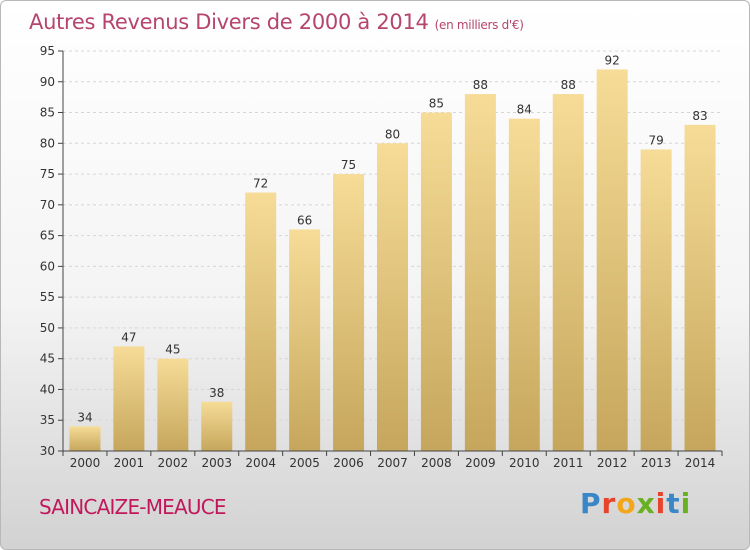 This screenshot has height=550, width=750. What do you see at coordinates (568, 85) in the screenshot?
I see `bar-value-2011: 88` at bounding box center [568, 85].